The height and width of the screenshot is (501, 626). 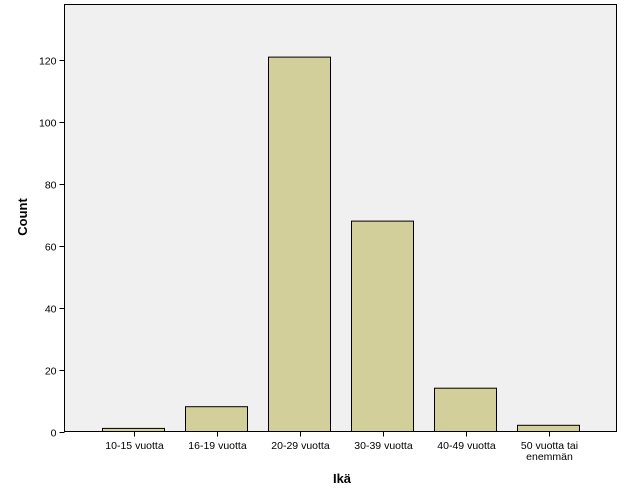 What do you see at coordinates (134, 446) in the screenshot?
I see `x-tick-label: 10-15 vuotta` at bounding box center [134, 446].